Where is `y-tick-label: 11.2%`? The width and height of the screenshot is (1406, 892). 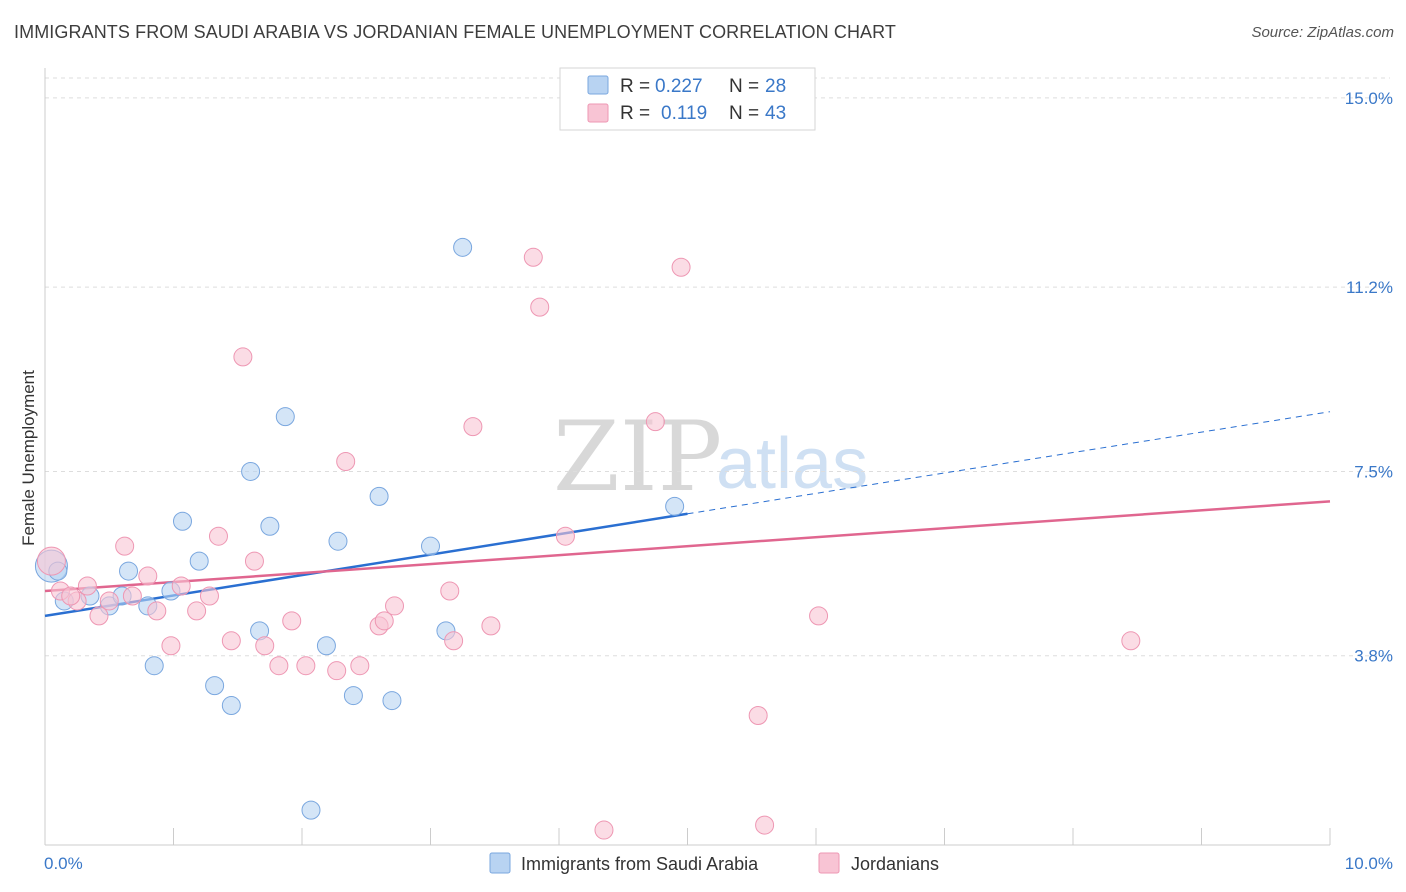 y-tick-label: 11.2% is located at coordinates (1369, 287).